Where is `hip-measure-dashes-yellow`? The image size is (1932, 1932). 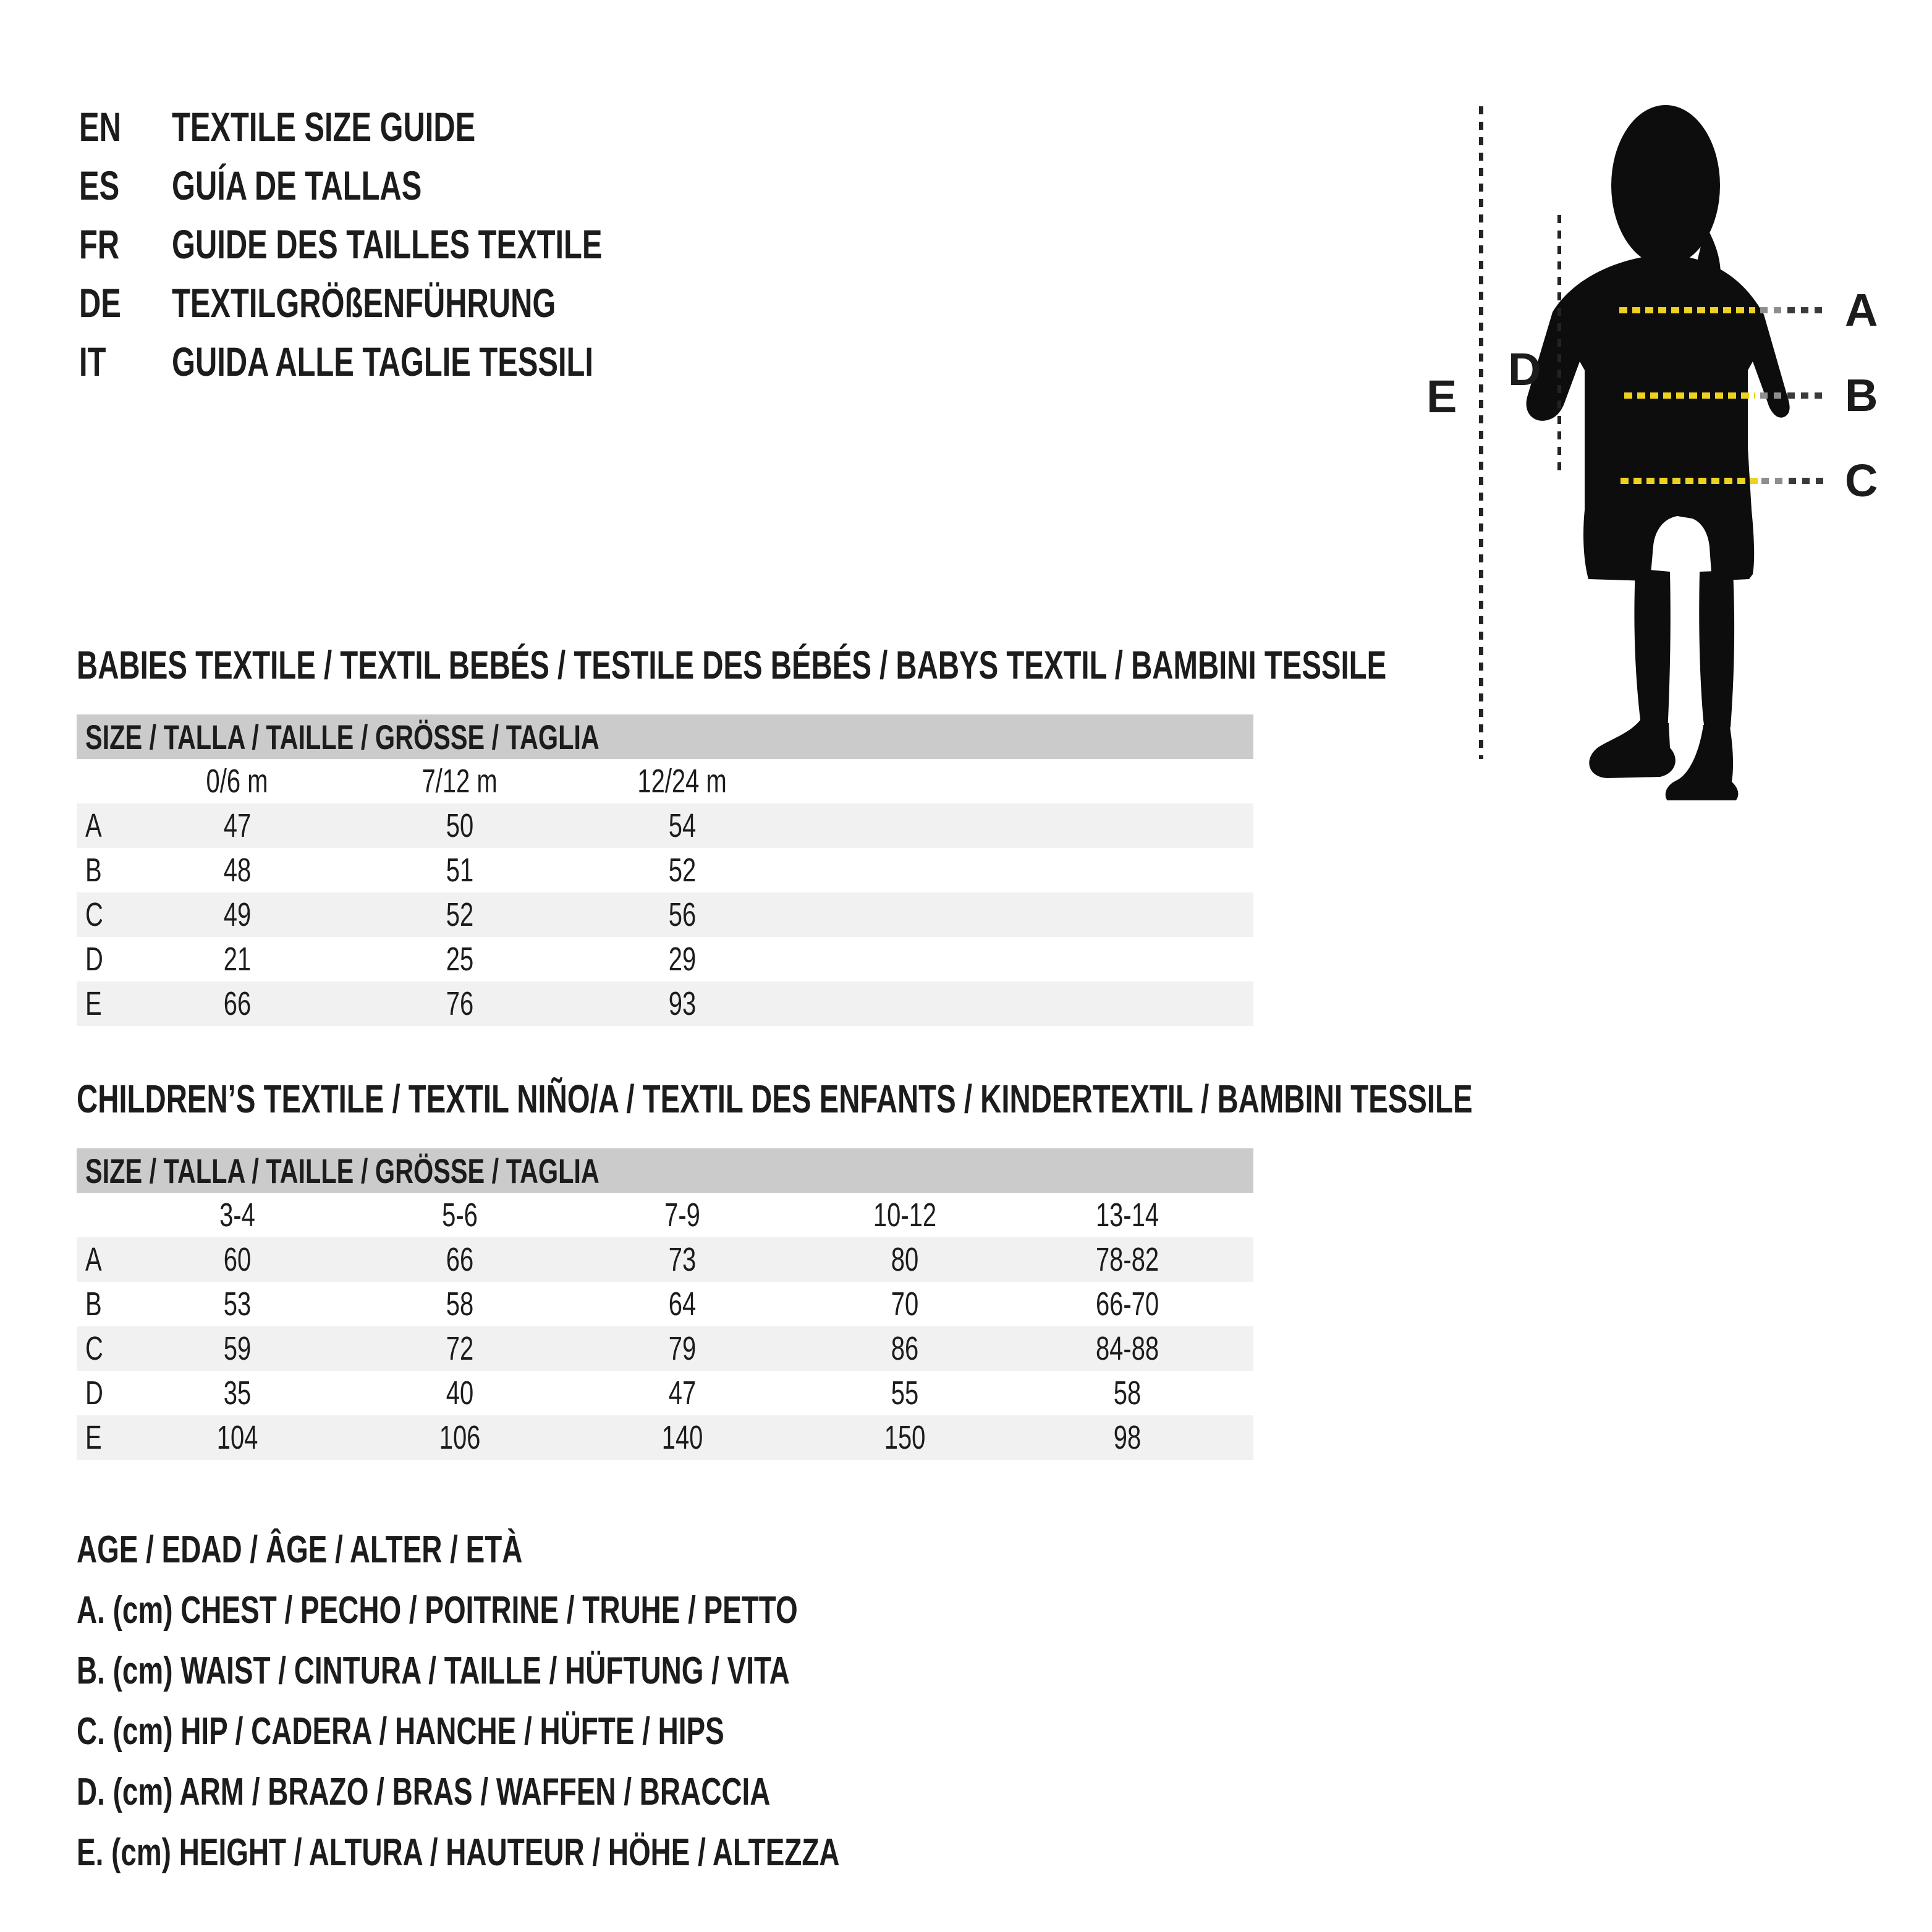 hip-measure-dashes-yellow is located at coordinates (1689, 481).